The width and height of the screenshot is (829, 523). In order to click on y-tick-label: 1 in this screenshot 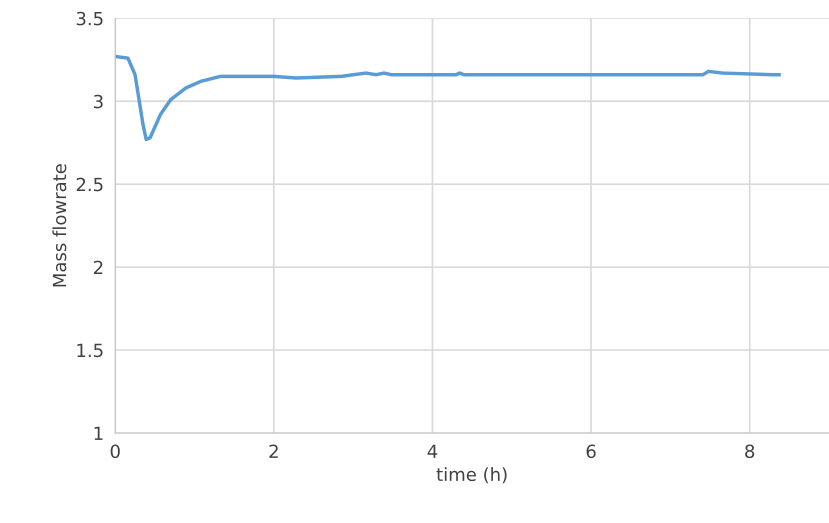, I will do `click(98, 433)`.